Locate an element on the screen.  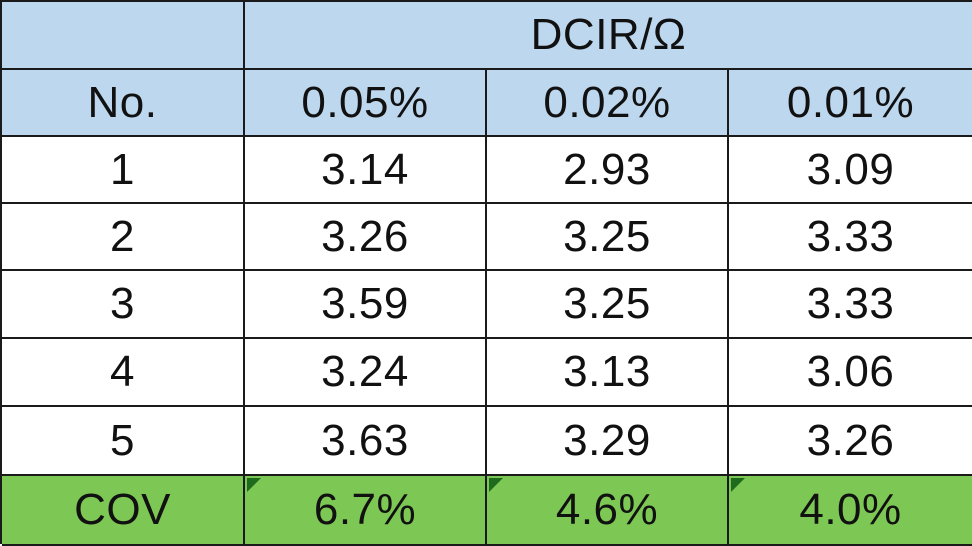
table-cell: 3.59 is located at coordinates (366, 305).